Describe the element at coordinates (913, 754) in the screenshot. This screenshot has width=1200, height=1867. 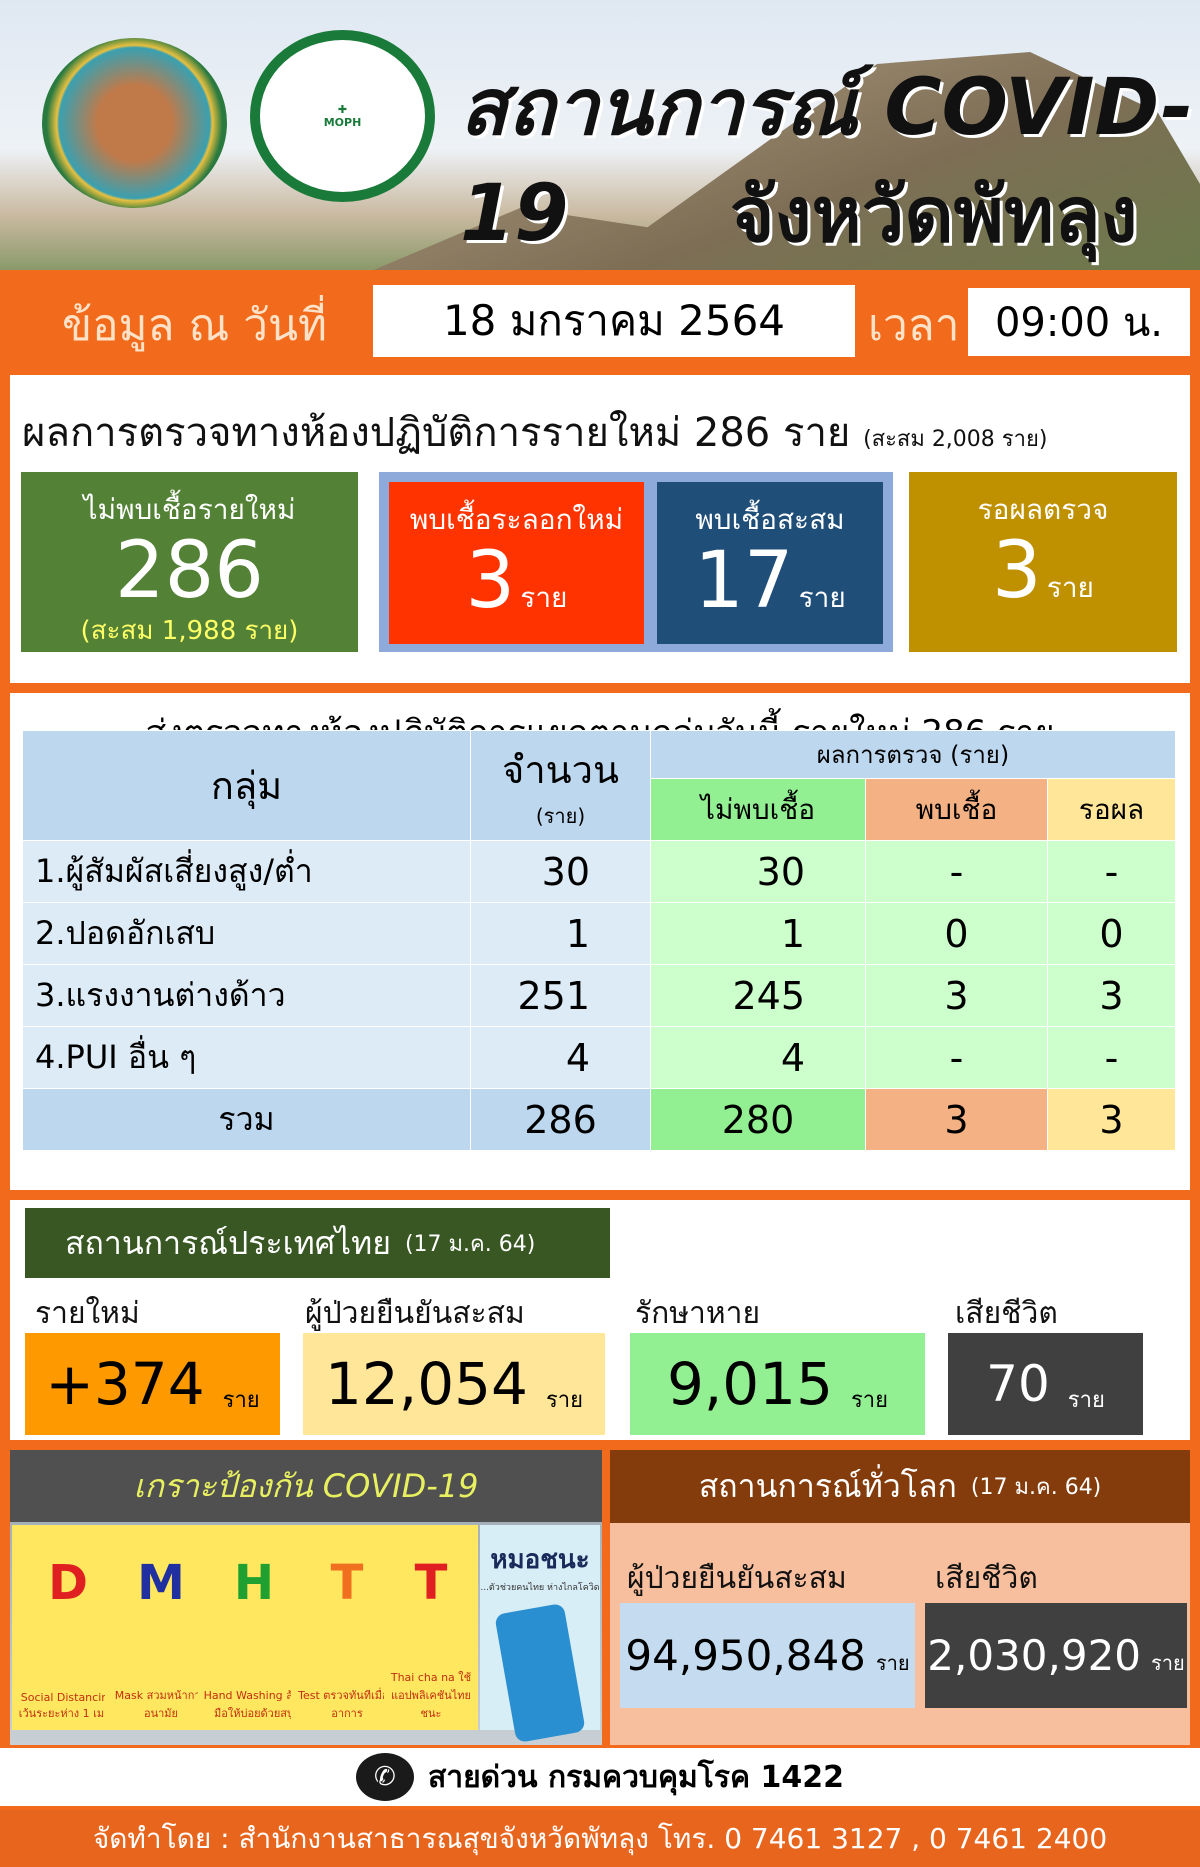
I see `header-results: ผลการตรวจ (ราย)` at that location.